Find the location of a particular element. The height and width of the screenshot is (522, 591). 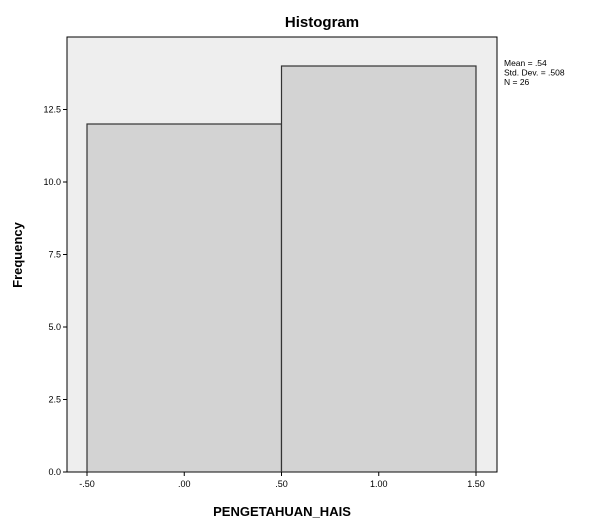

y-tick-label: 10.0 is located at coordinates (52, 182).